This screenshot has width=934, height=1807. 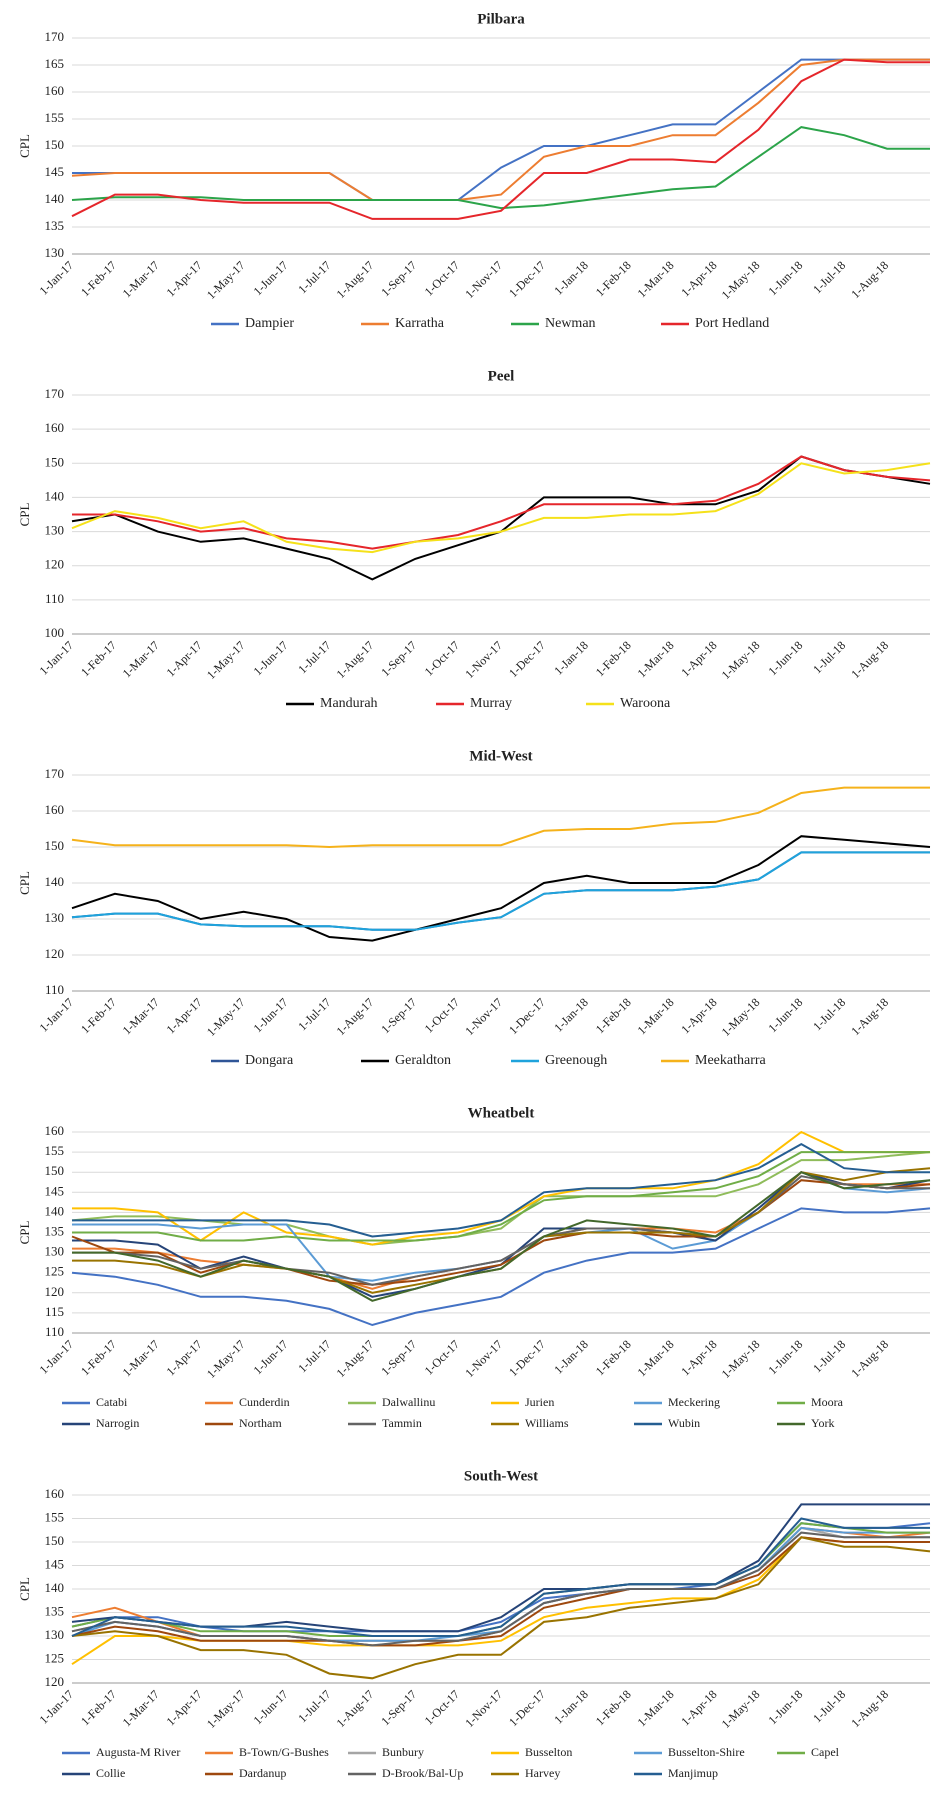 I want to click on legend-label: Geraldton, so click(x=423, y=1060).